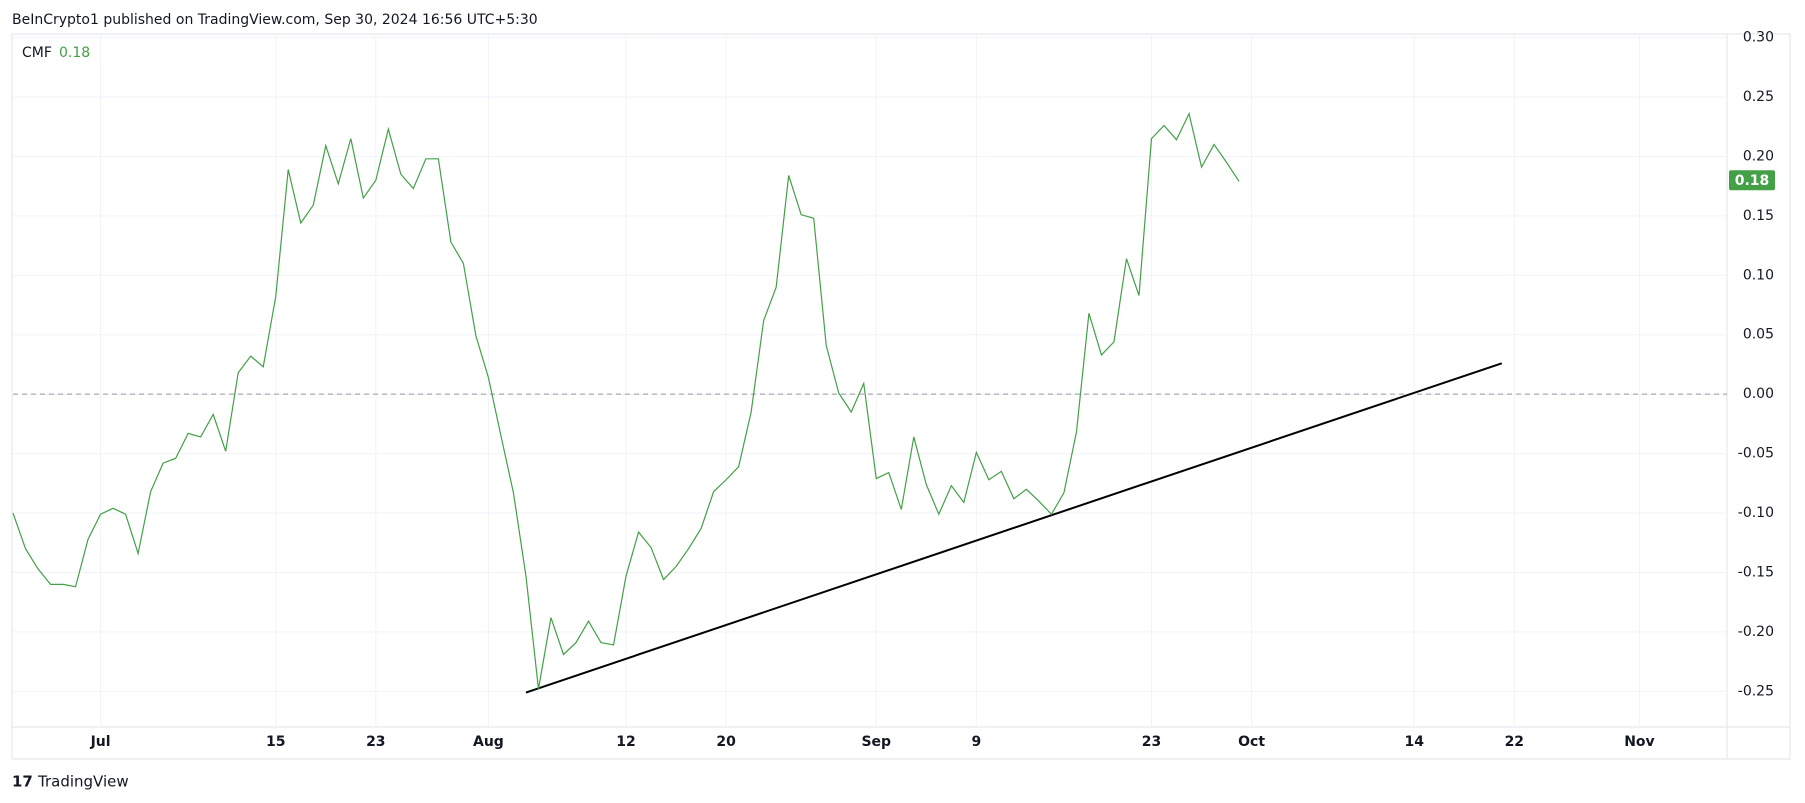 The width and height of the screenshot is (1805, 803). Describe the element at coordinates (1414, 742) in the screenshot. I see `x-tick-label: 14` at that location.